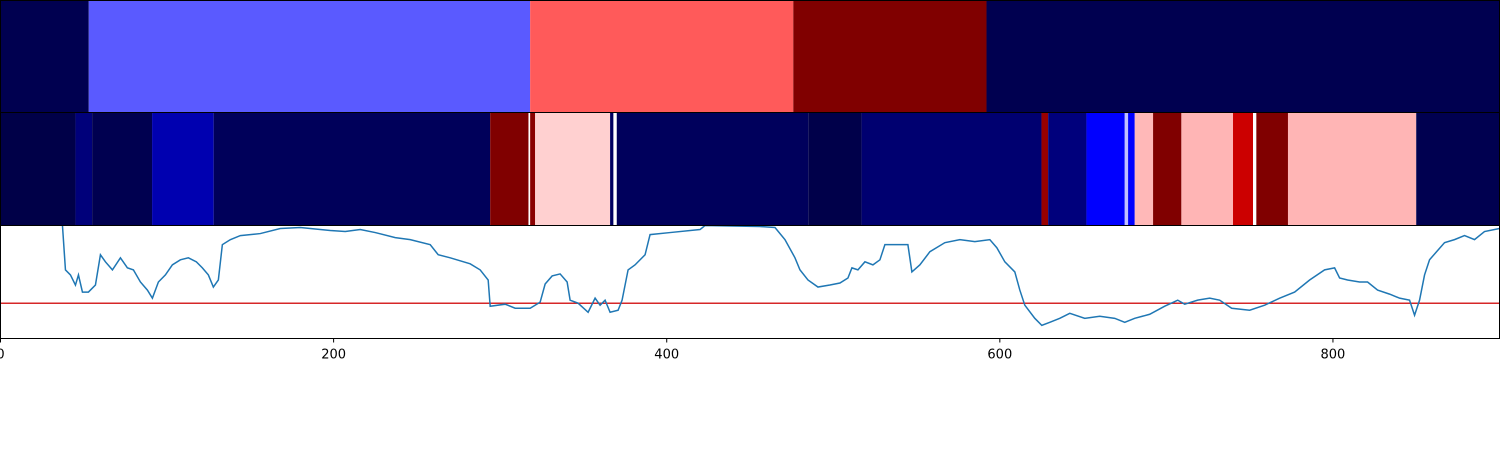  I want to click on x-tick-label: 600, so click(999, 355).